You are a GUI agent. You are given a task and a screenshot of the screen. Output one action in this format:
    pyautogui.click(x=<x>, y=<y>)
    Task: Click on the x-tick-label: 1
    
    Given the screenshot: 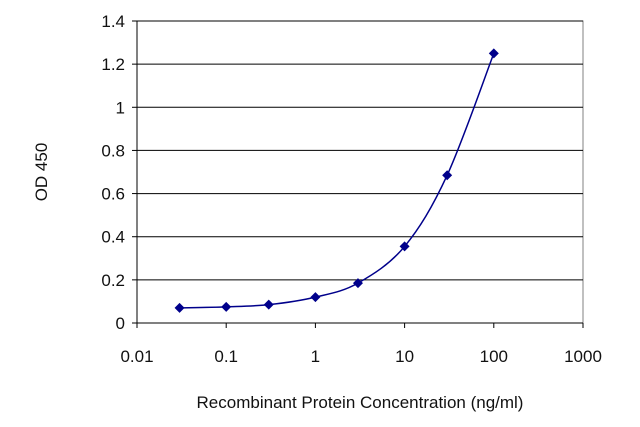 What is the action you would take?
    pyautogui.click(x=315, y=356)
    